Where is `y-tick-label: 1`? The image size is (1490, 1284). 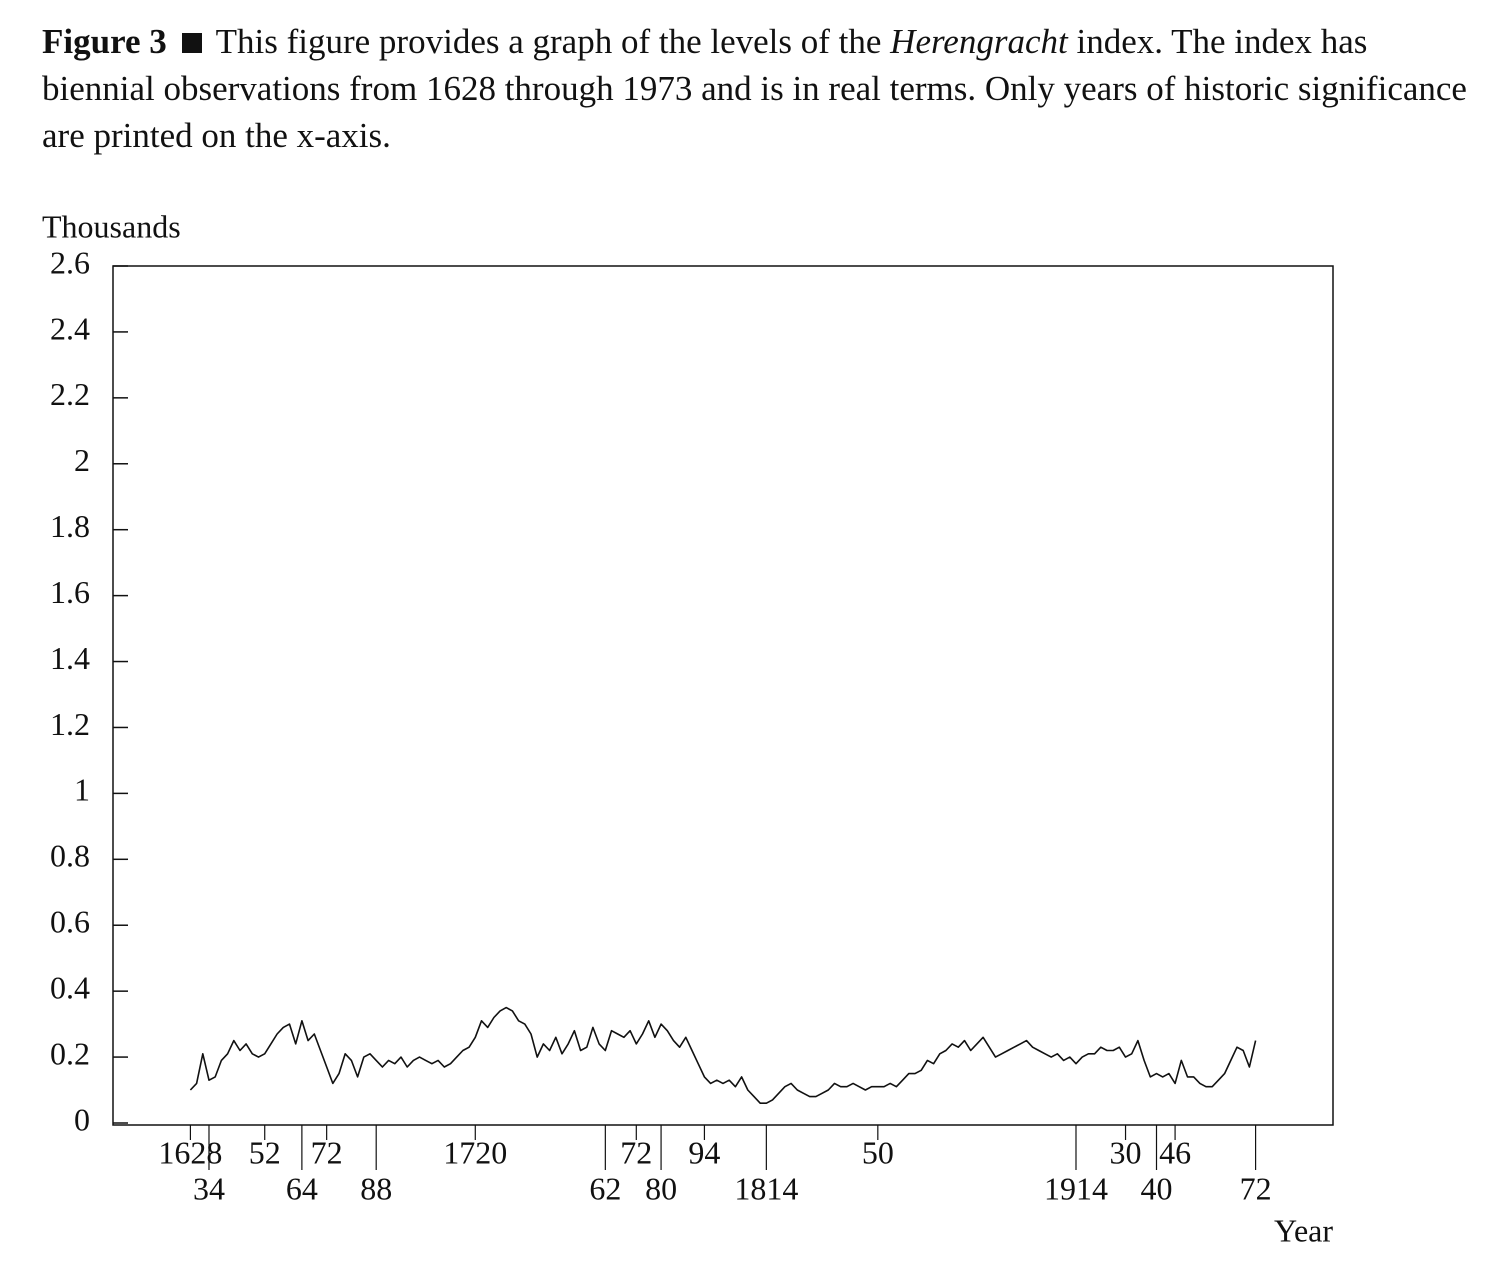 y-tick-label: 1 is located at coordinates (82, 790).